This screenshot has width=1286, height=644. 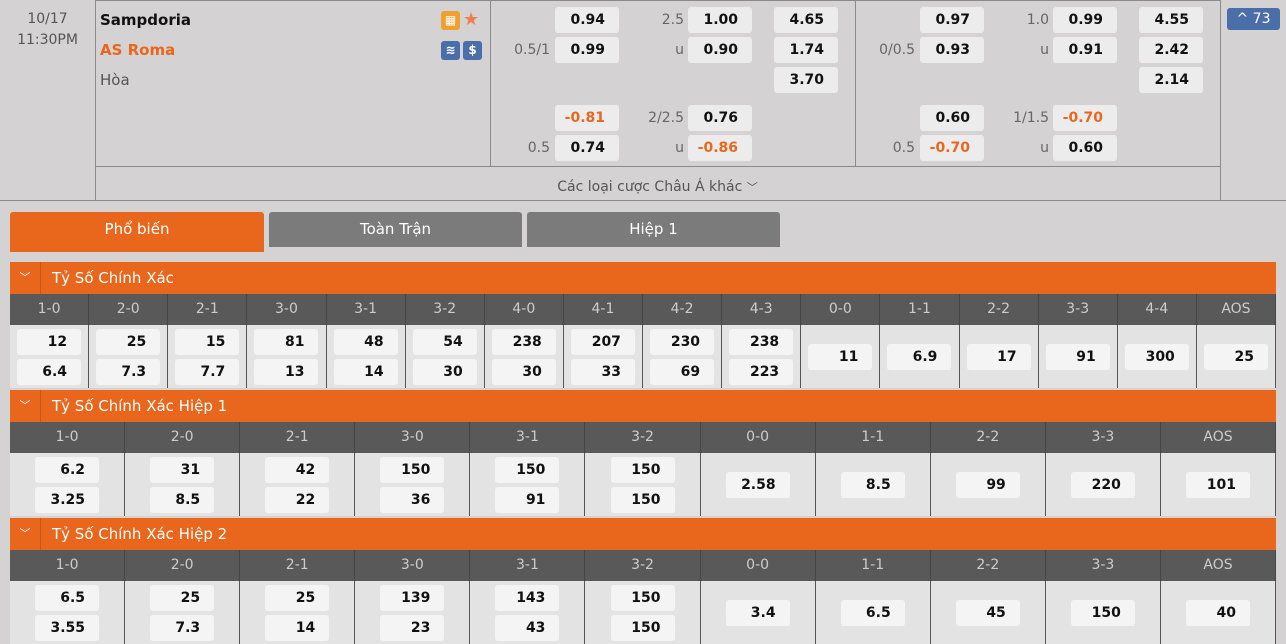 I want to click on score-odds-button: 6.9, so click(x=919, y=356).